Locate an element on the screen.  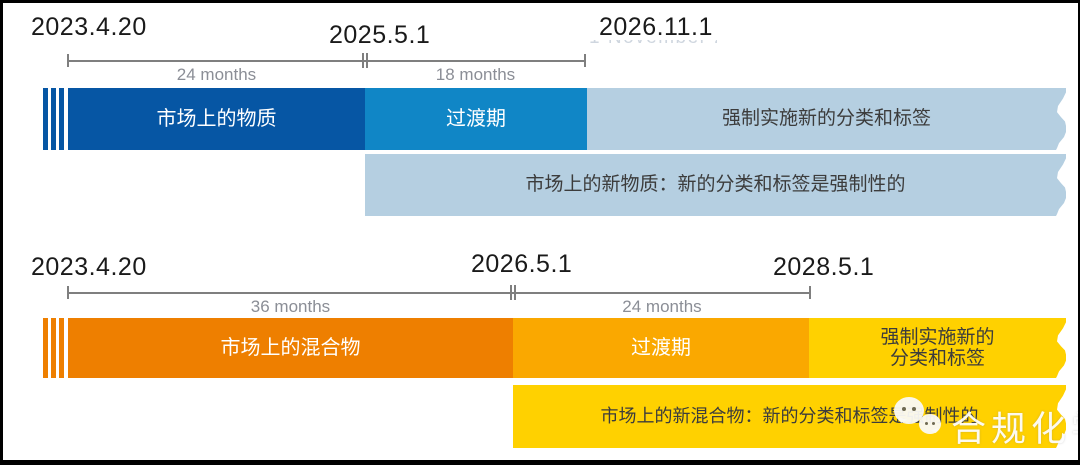
bar-new-mixtures-label: 市场上的新混合物：新的分类和标签是强制性的 is located at coordinates (789, 416).